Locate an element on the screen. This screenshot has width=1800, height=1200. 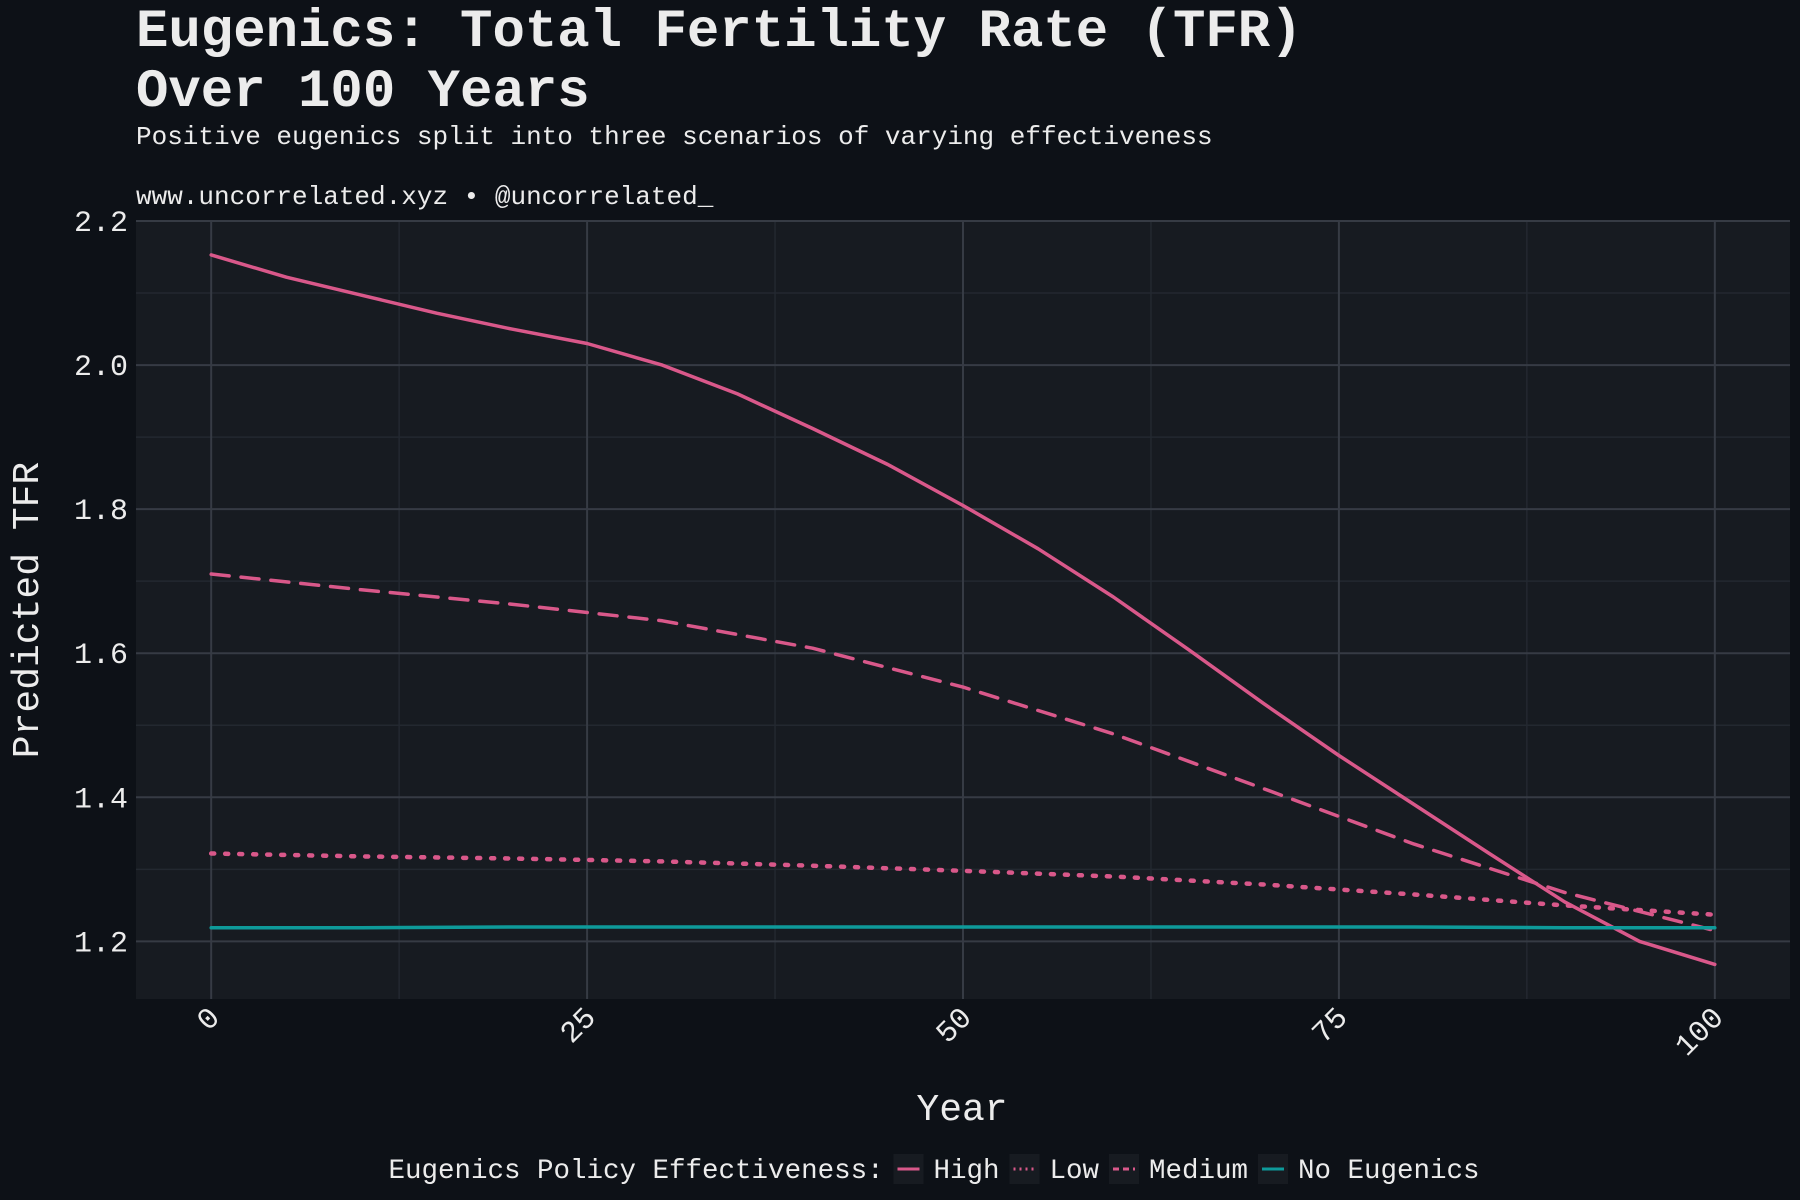
legend-label-no-eugenics: No Eugenics is located at coordinates (1389, 1171).